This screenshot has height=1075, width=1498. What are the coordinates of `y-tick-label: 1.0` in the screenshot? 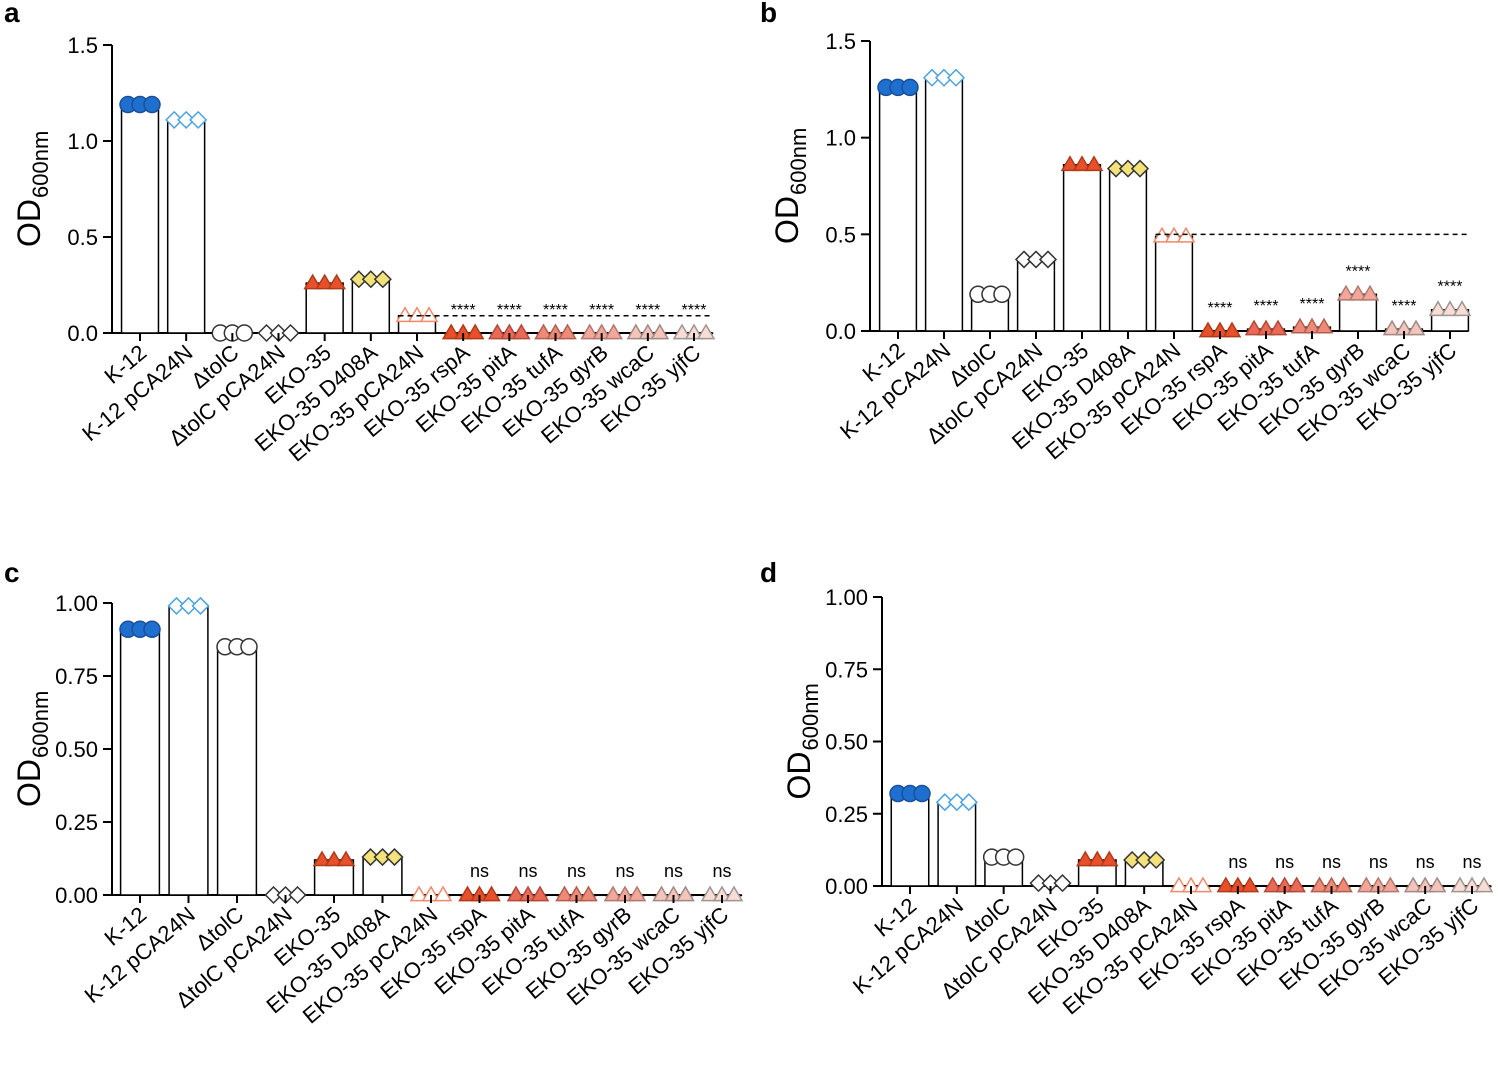 It's located at (840, 138).